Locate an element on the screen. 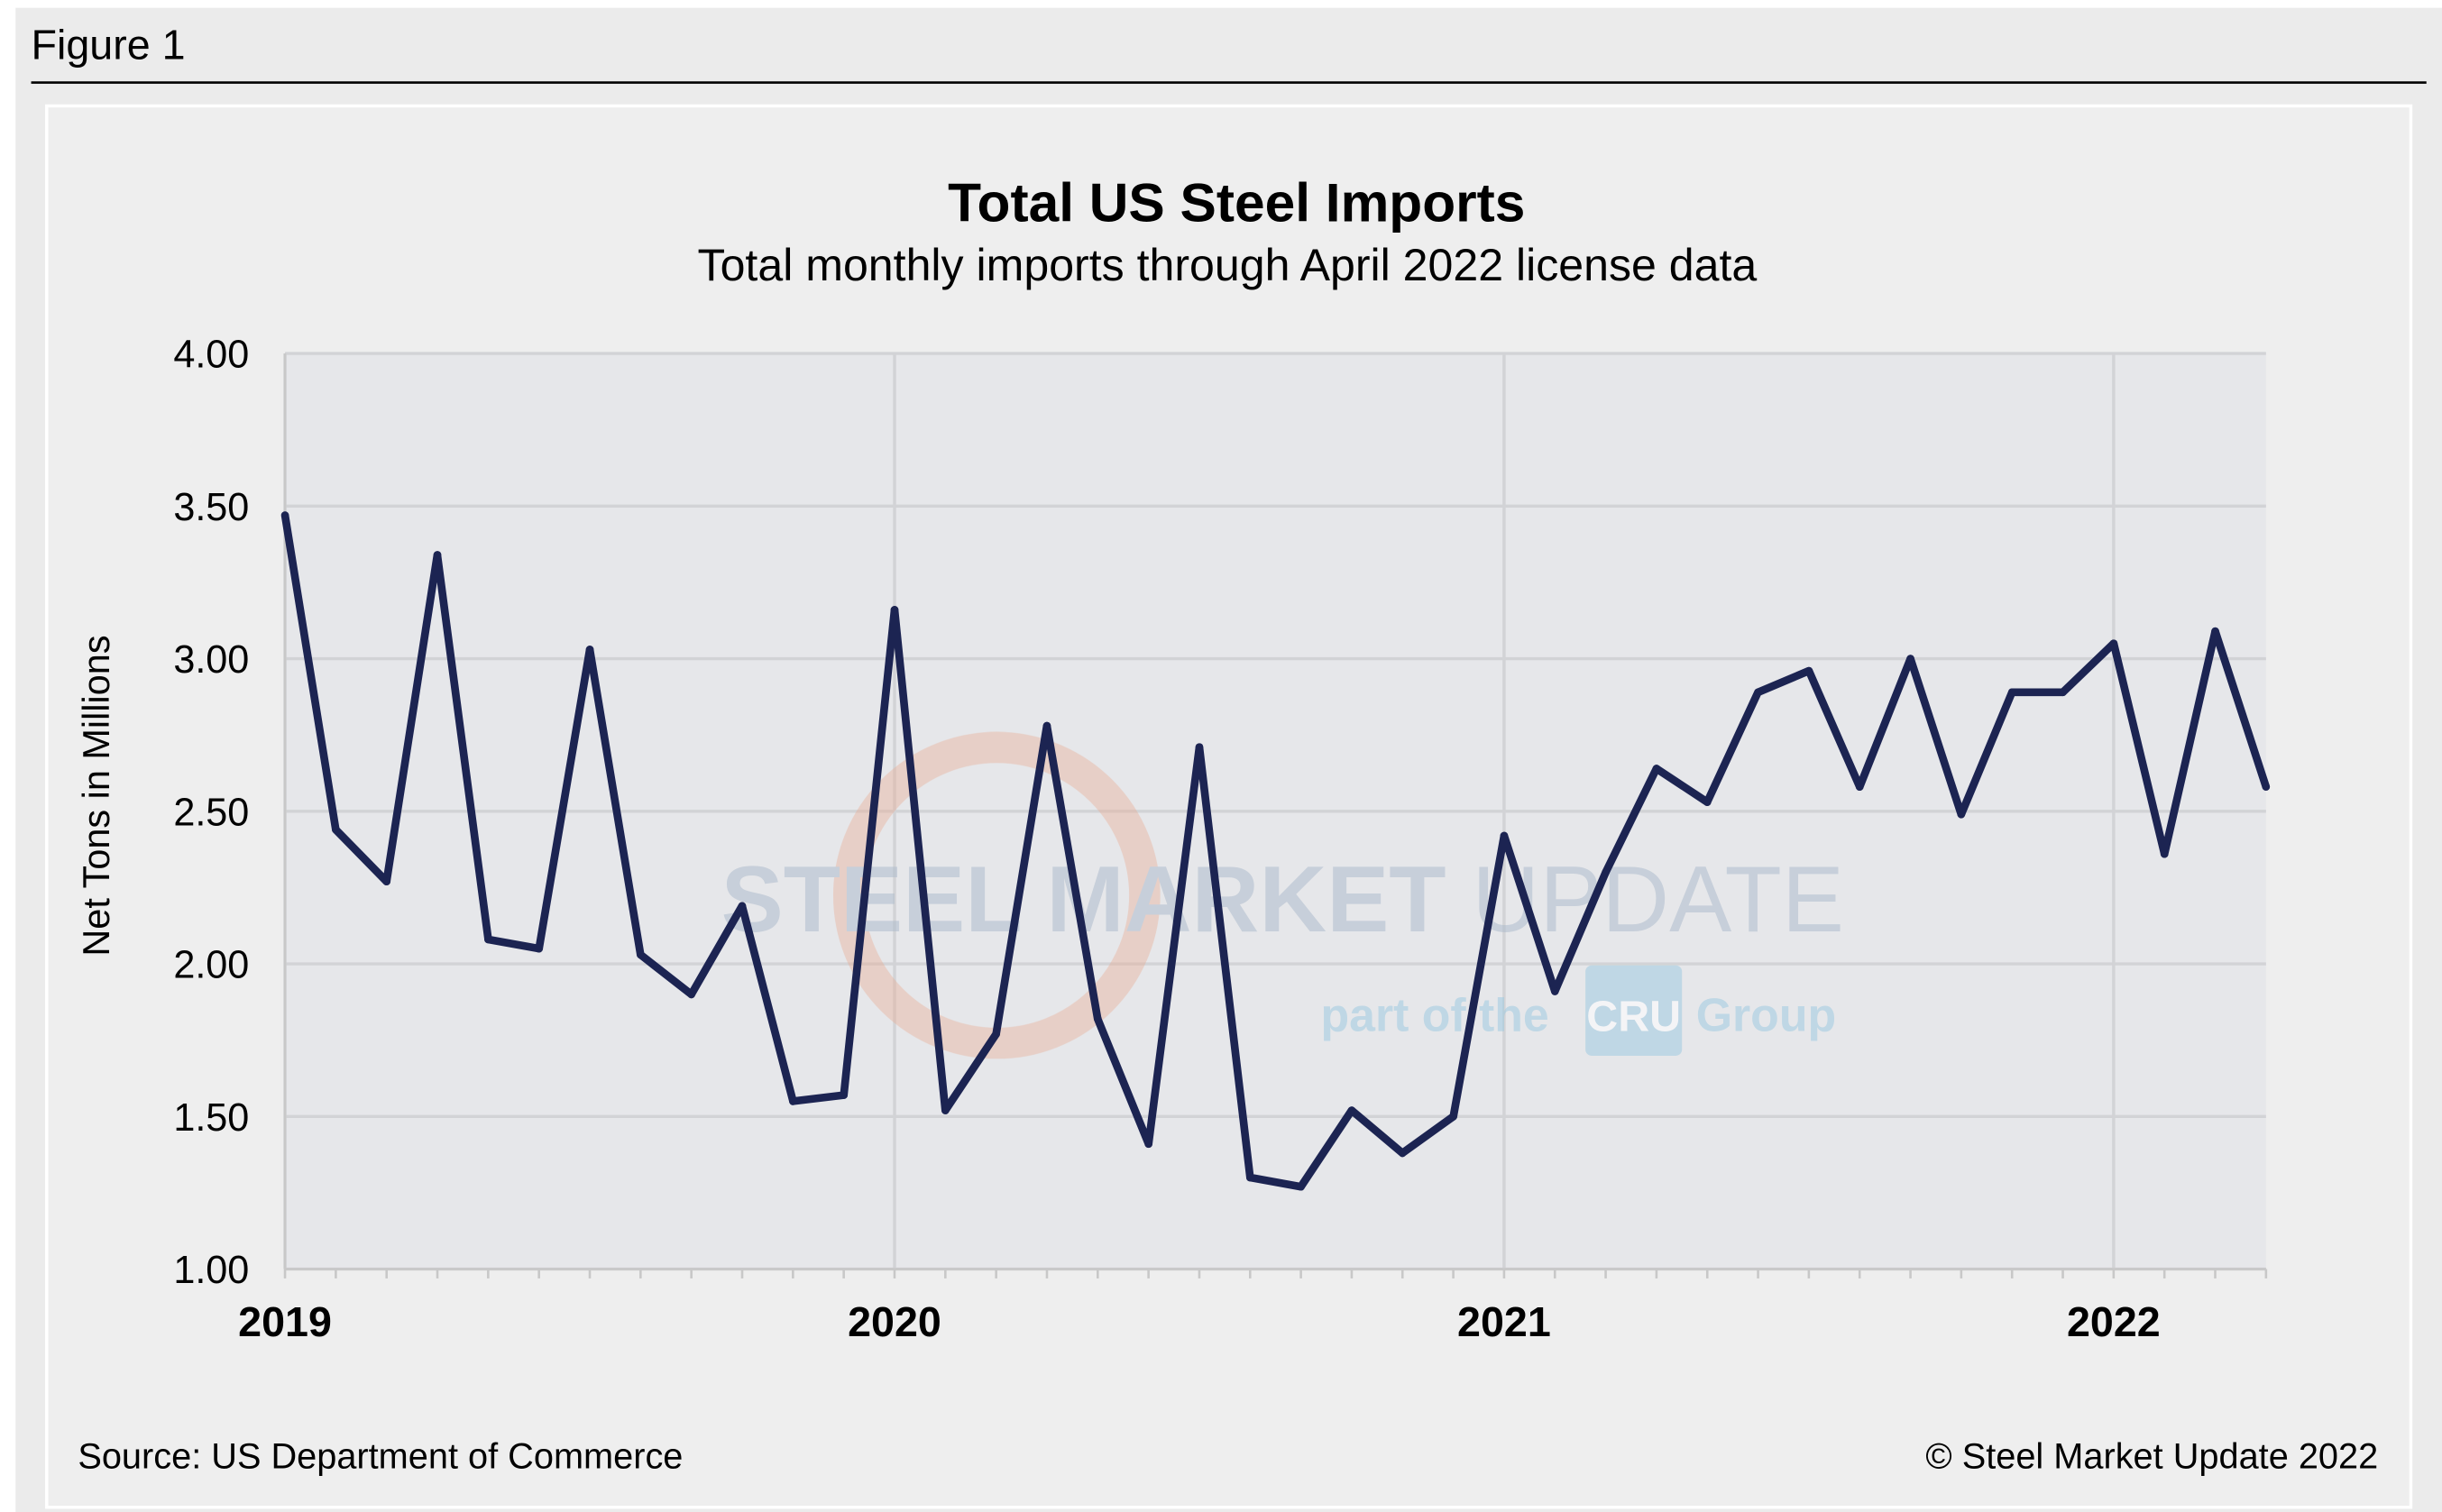  chart-title: Total US Steel Imports is located at coordinates (1236, 202).